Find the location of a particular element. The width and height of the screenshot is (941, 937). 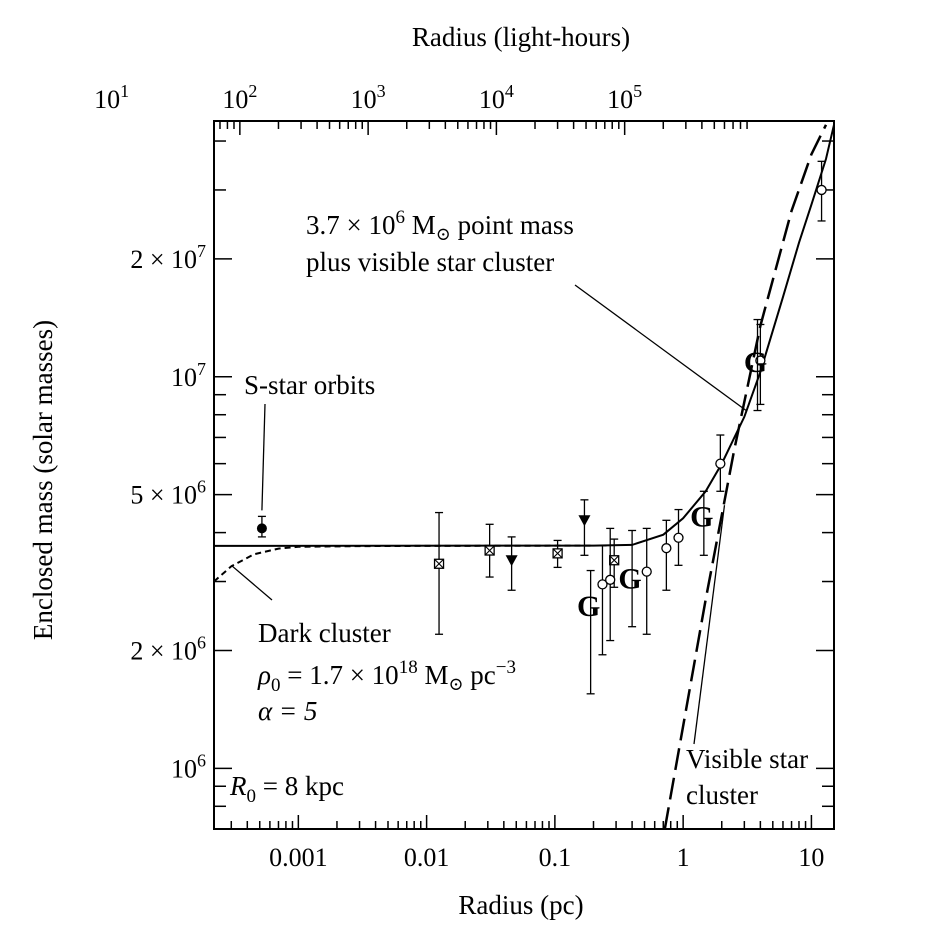

y-tick-label: 5 × 10⁶ is located at coordinates (168, 493).